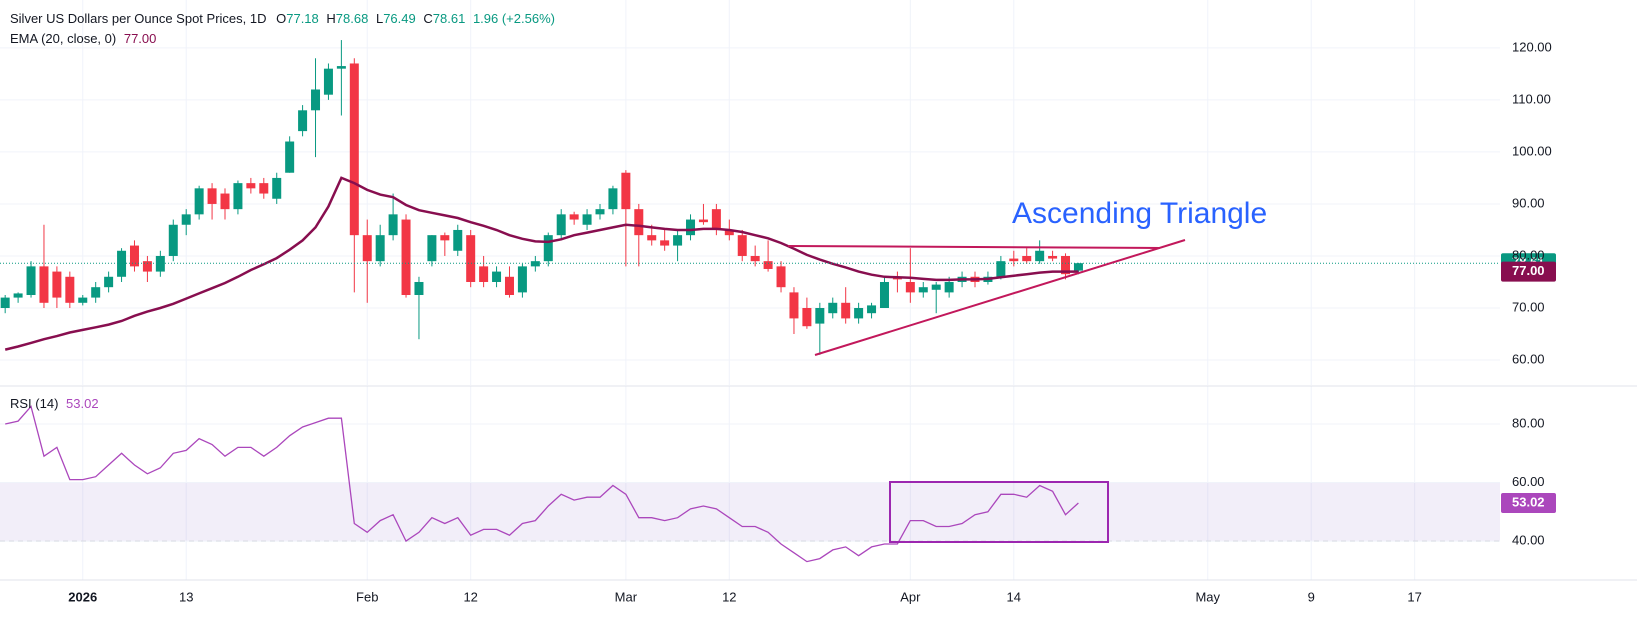  I want to click on y-tick-label: 70.00, so click(1528, 306).